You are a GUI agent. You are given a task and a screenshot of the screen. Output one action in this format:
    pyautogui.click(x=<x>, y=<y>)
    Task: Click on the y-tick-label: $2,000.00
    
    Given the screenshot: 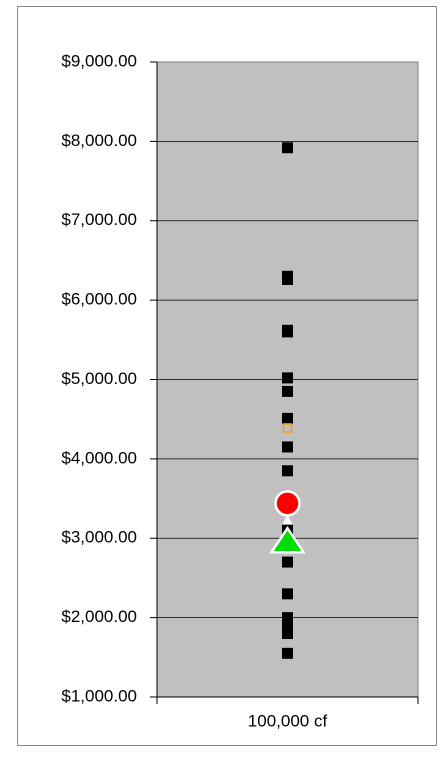 What is the action you would take?
    pyautogui.click(x=99, y=616)
    